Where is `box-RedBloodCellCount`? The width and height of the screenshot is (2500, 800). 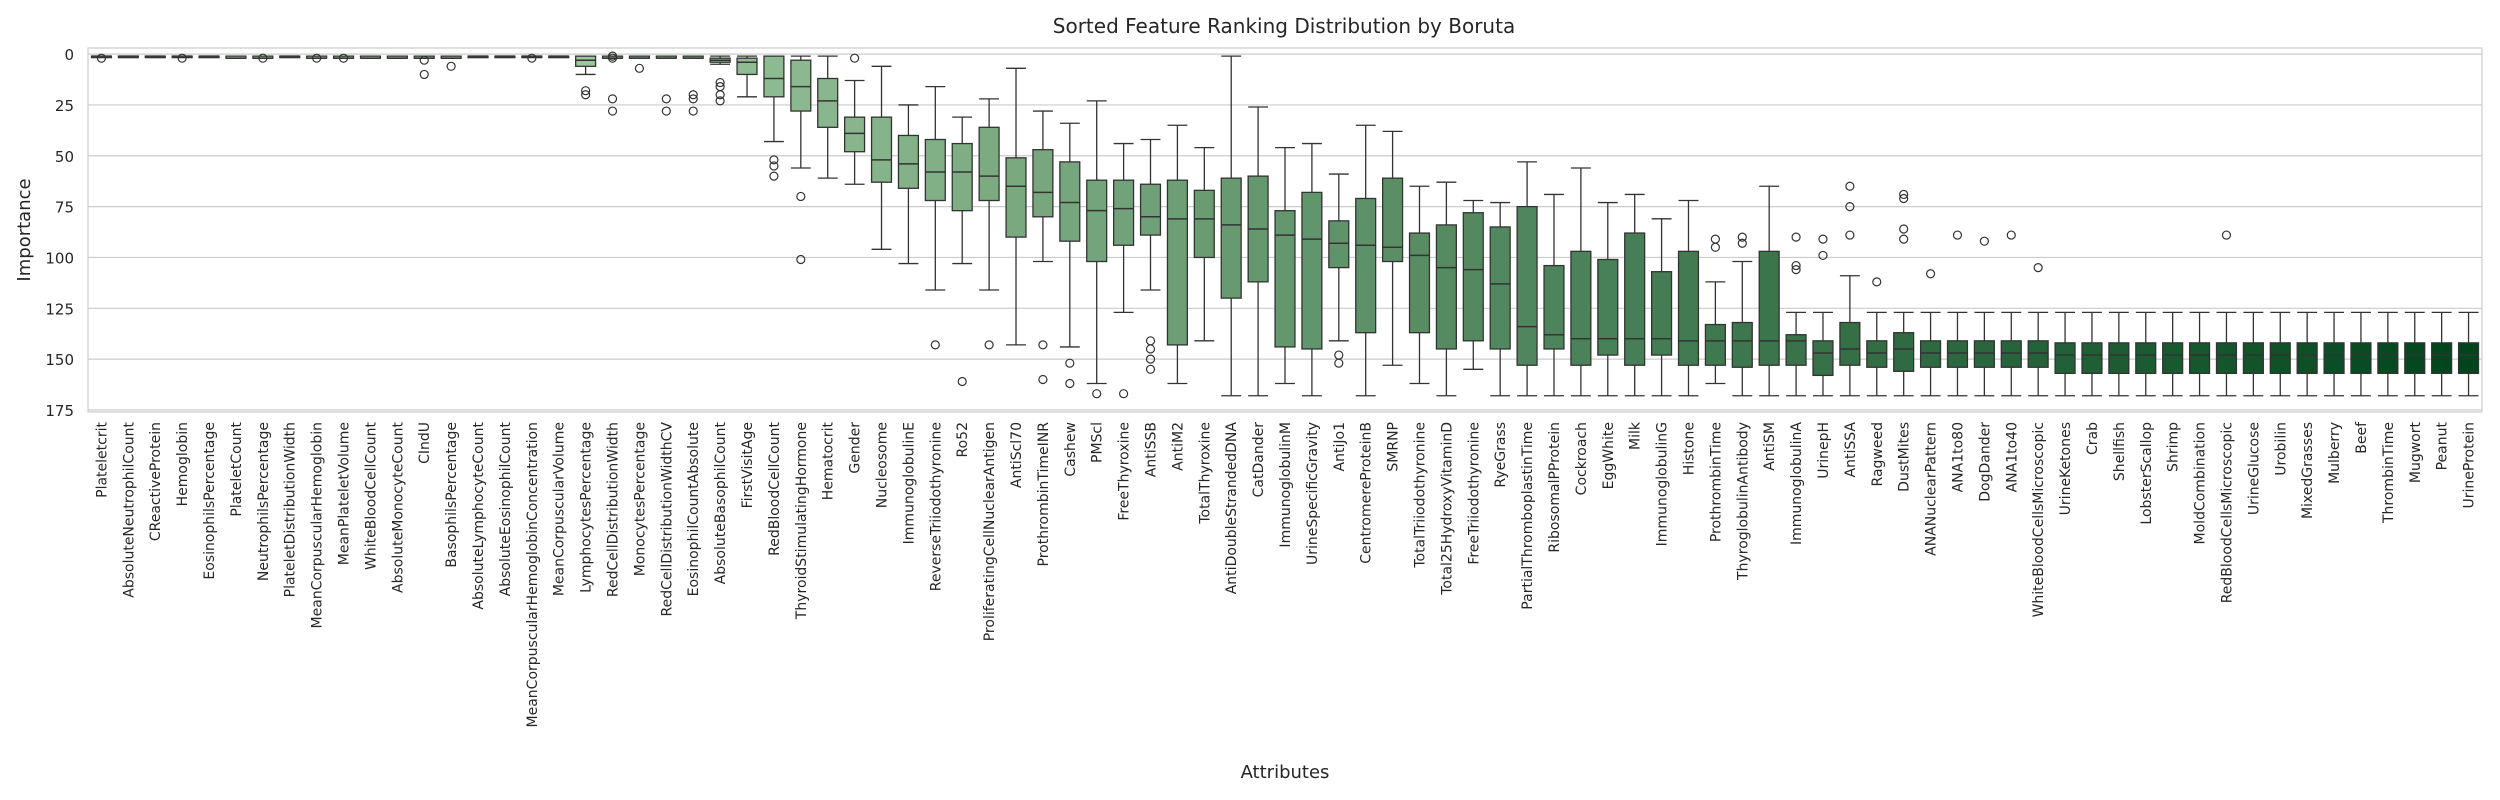 box-RedBloodCellCount is located at coordinates (774, 118).